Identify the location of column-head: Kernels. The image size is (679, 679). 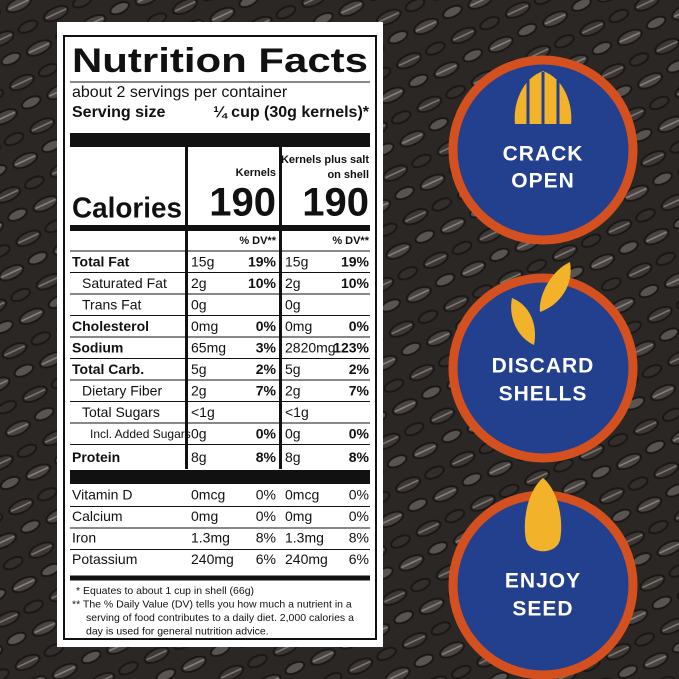
(256, 173).